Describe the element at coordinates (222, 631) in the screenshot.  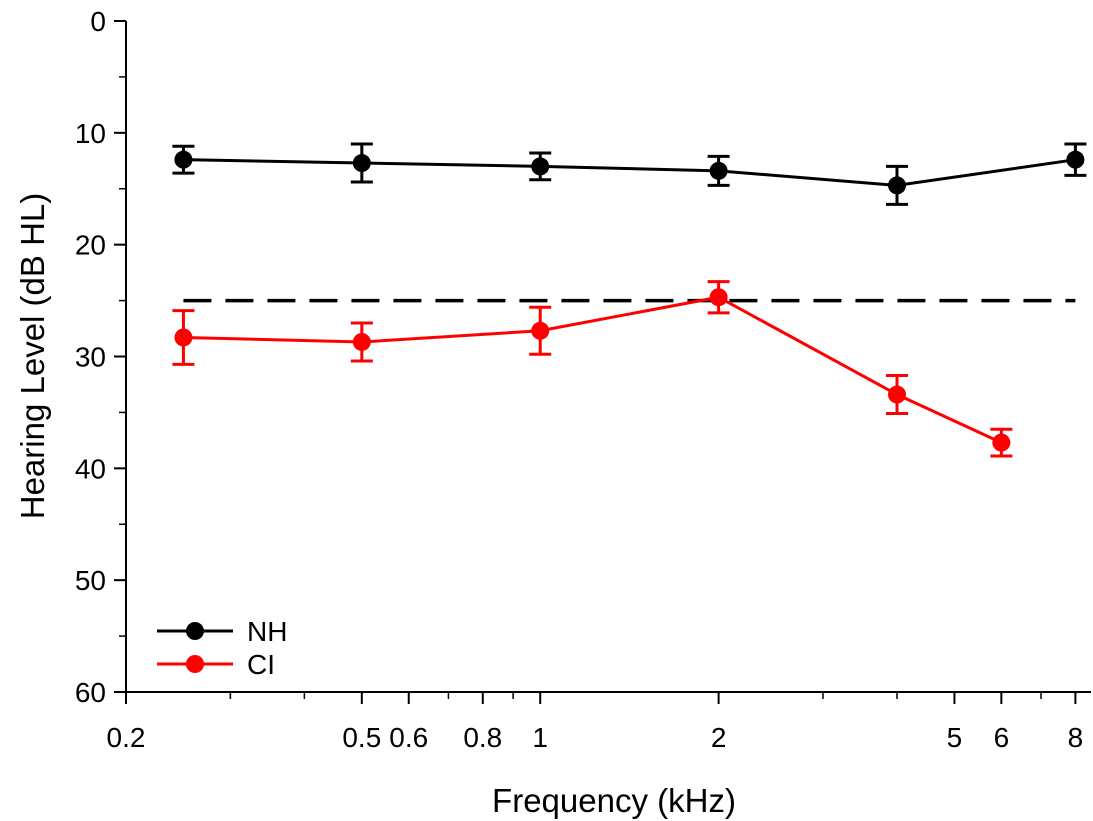
I see `legend-item-nh: NH` at that location.